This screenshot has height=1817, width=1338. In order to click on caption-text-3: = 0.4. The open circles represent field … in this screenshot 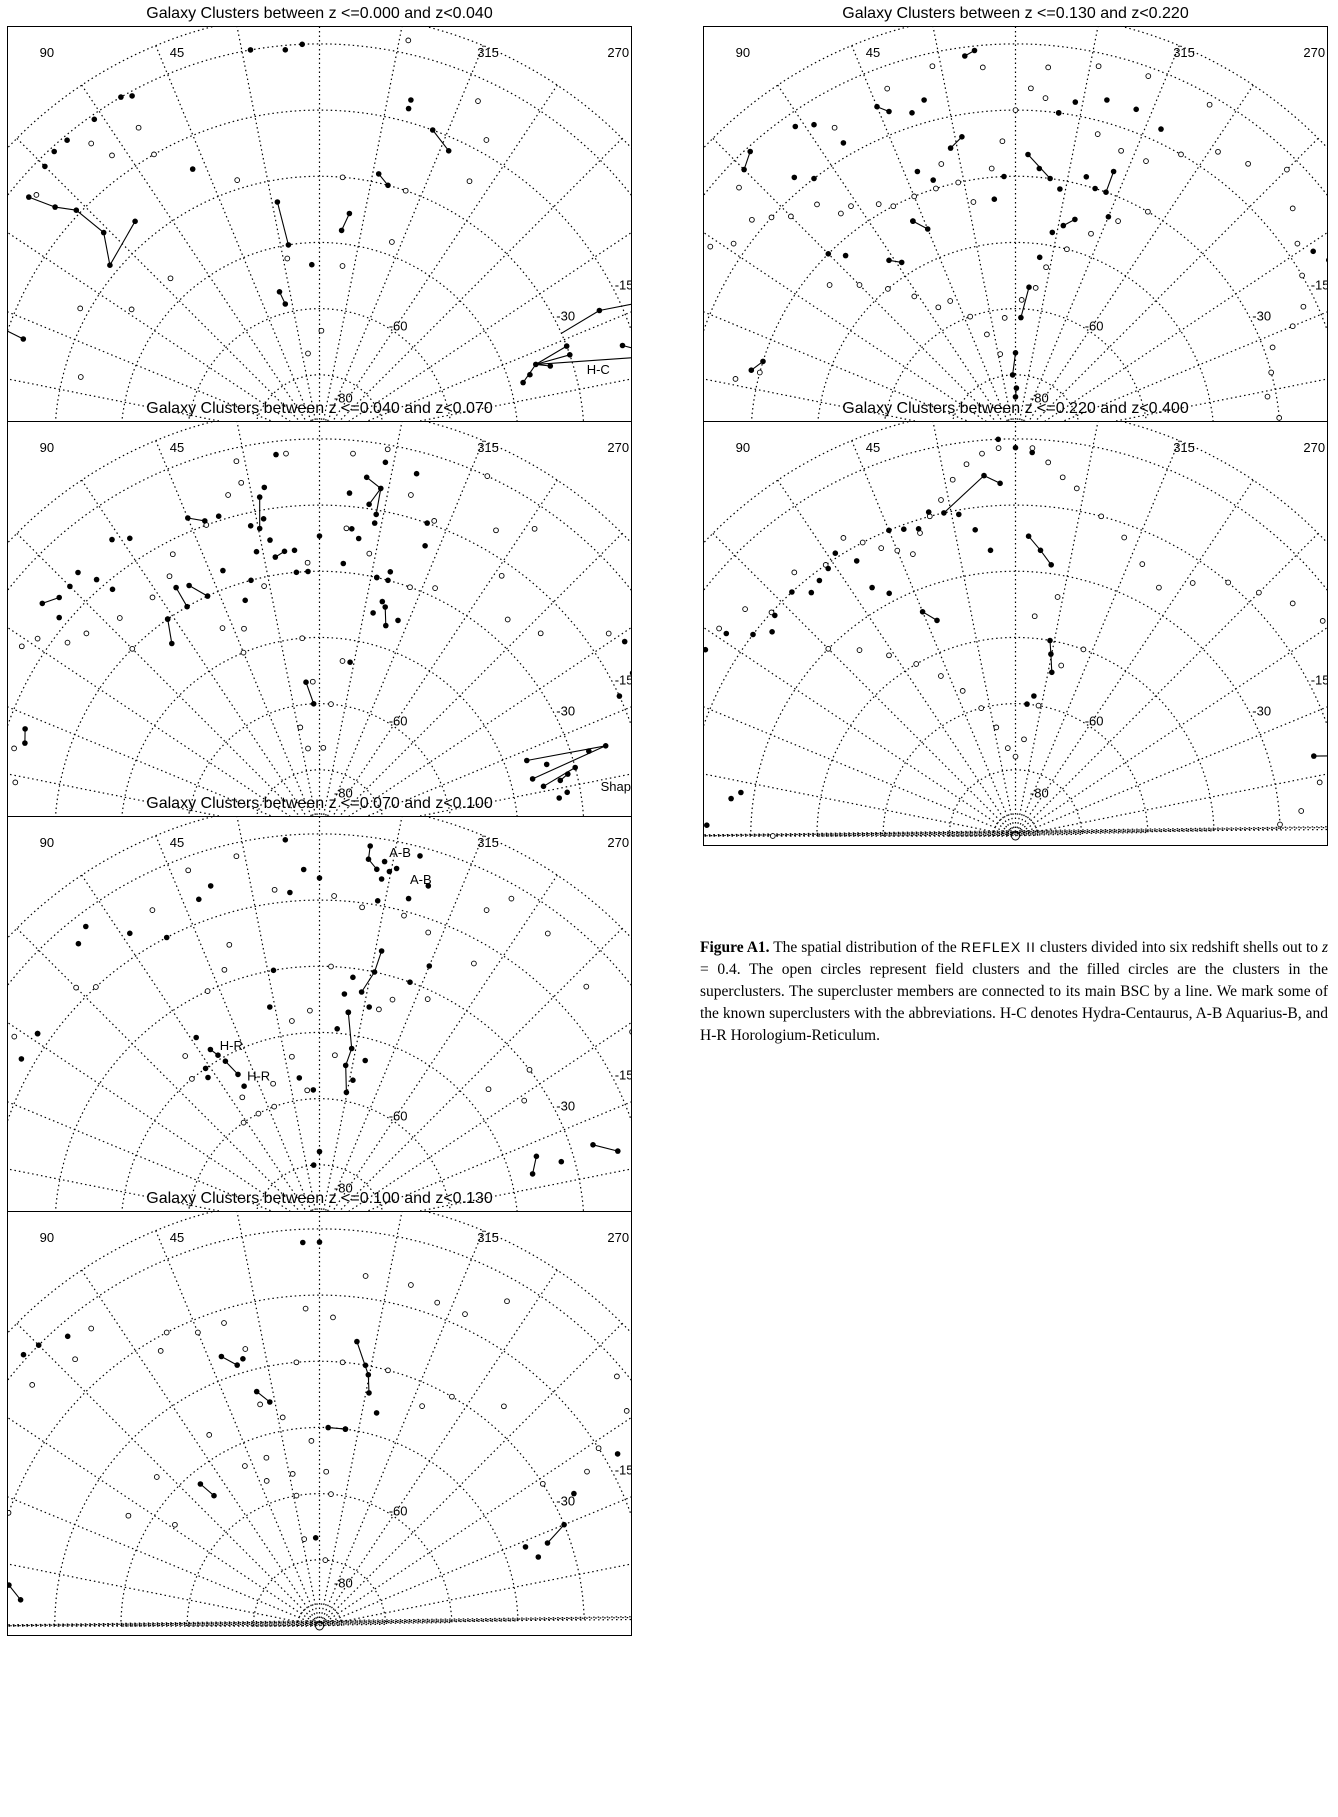, I will do `click(1014, 1002)`.